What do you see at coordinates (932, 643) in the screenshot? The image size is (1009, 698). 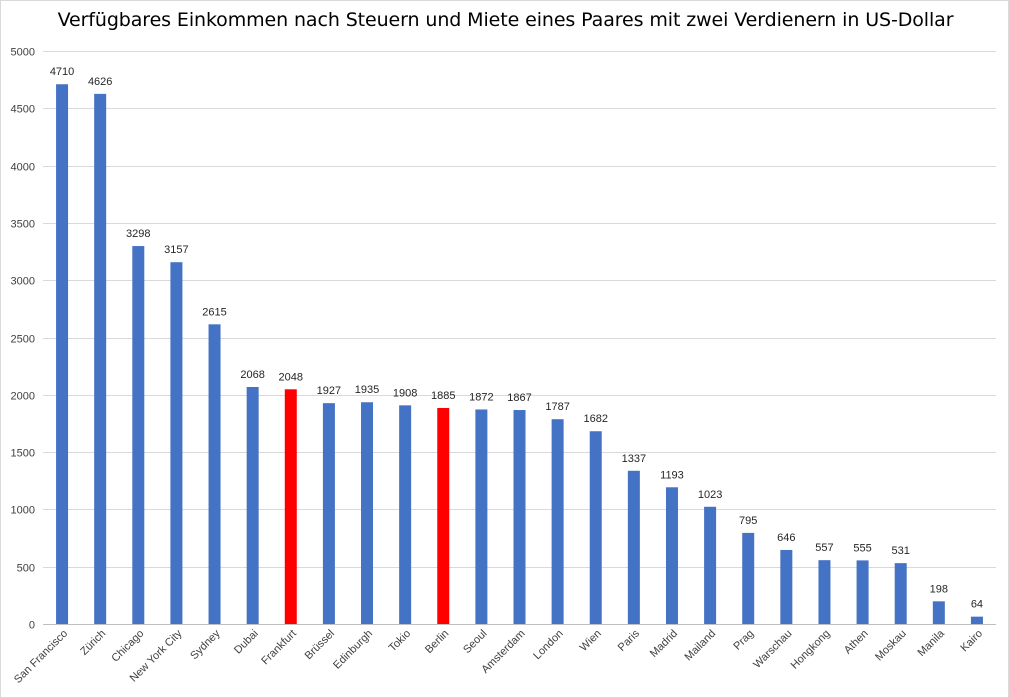 I see `category-label: Manila` at bounding box center [932, 643].